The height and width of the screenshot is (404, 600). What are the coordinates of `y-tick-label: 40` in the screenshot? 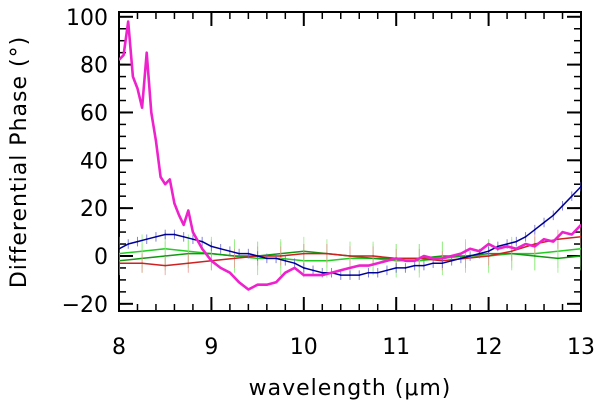 It's located at (94, 161).